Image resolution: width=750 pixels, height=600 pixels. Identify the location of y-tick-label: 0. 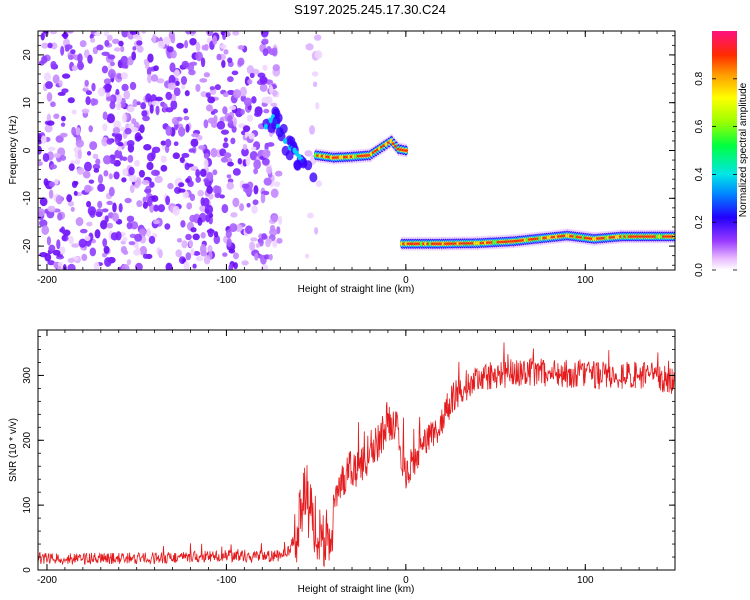
(27, 150).